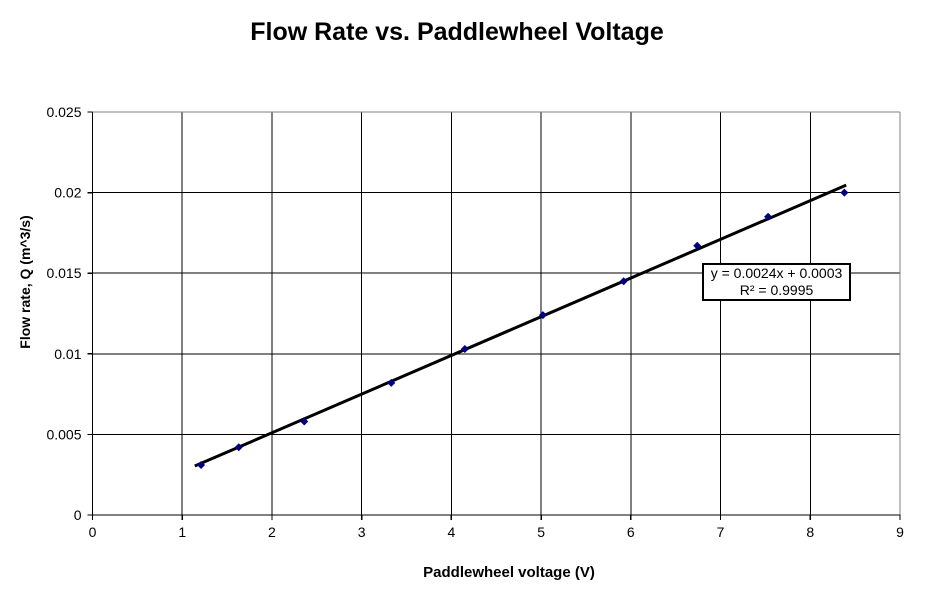  What do you see at coordinates (182, 532) in the screenshot?
I see `x-tick-label: 1` at bounding box center [182, 532].